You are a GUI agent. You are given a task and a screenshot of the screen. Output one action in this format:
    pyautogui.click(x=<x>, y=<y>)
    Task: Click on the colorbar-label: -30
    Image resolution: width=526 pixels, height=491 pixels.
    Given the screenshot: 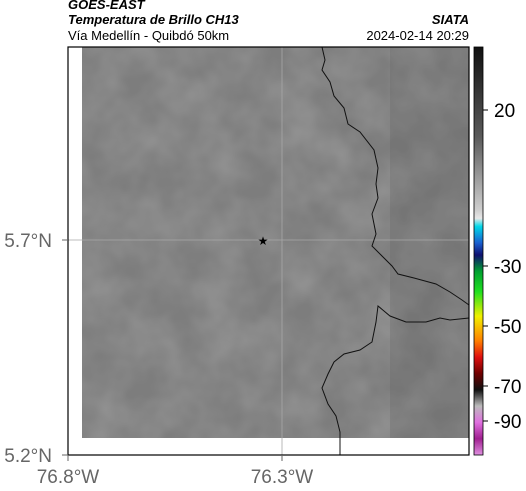 What is the action you would take?
    pyautogui.click(x=507, y=267)
    